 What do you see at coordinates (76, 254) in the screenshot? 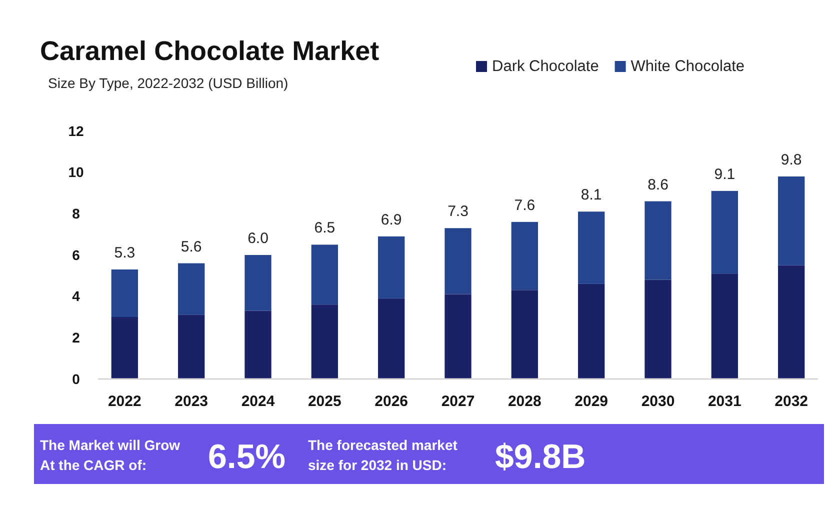
I see `y-tick-label: 6` at bounding box center [76, 254].